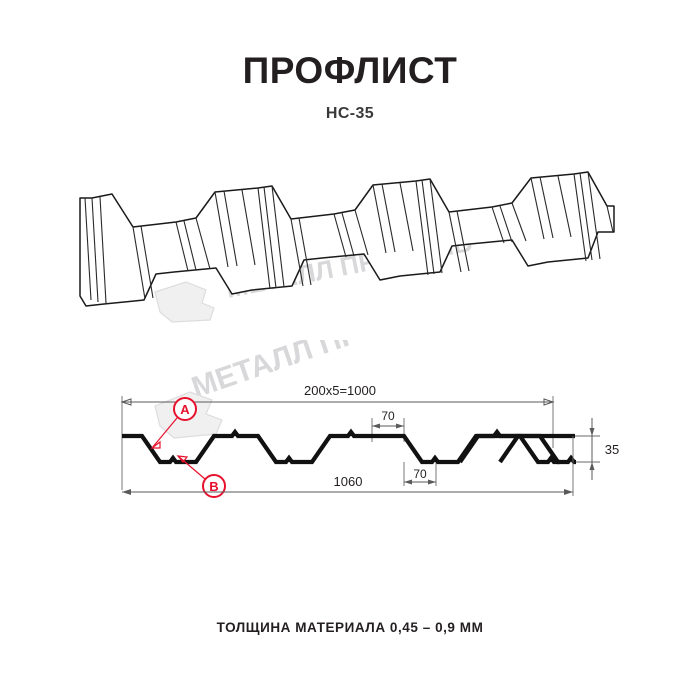  What do you see at coordinates (400, 426) in the screenshot?
I see `arrow-tf-right` at bounding box center [400, 426].